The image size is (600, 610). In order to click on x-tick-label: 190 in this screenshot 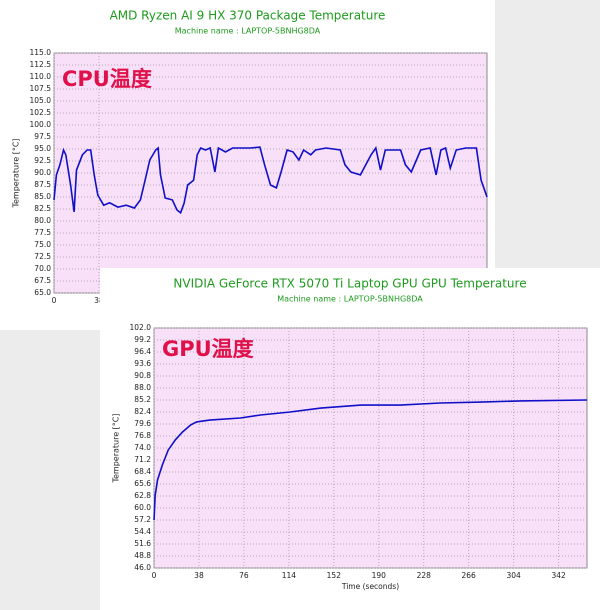, I will do `click(379, 575)`.